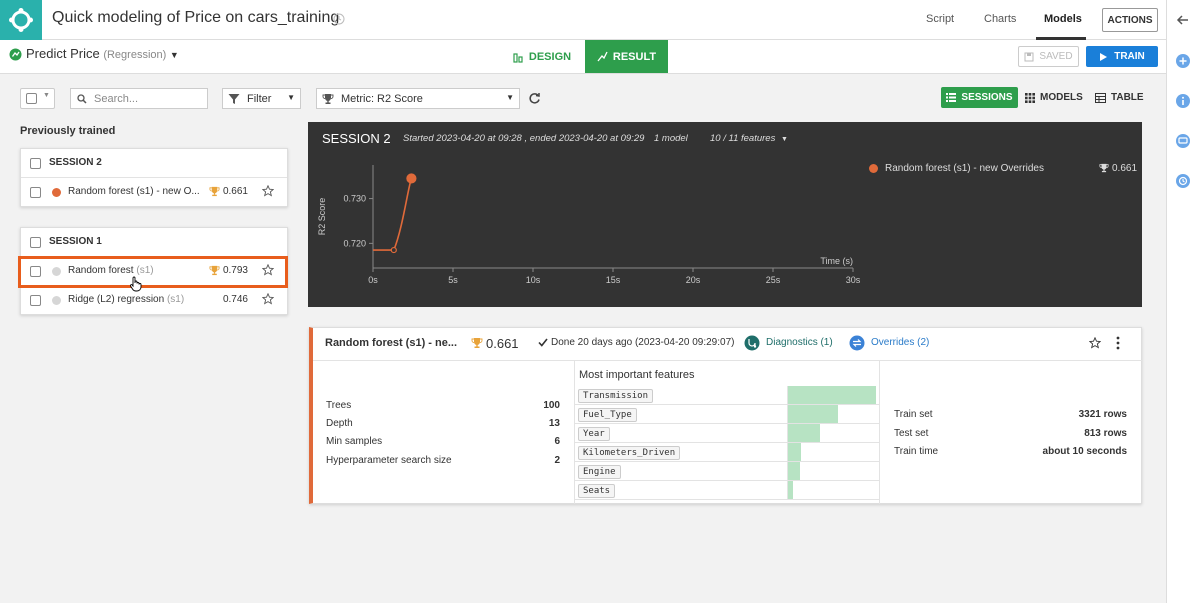 Image resolution: width=1200 pixels, height=603 pixels. I want to click on stat-label: Train set, so click(913, 414).